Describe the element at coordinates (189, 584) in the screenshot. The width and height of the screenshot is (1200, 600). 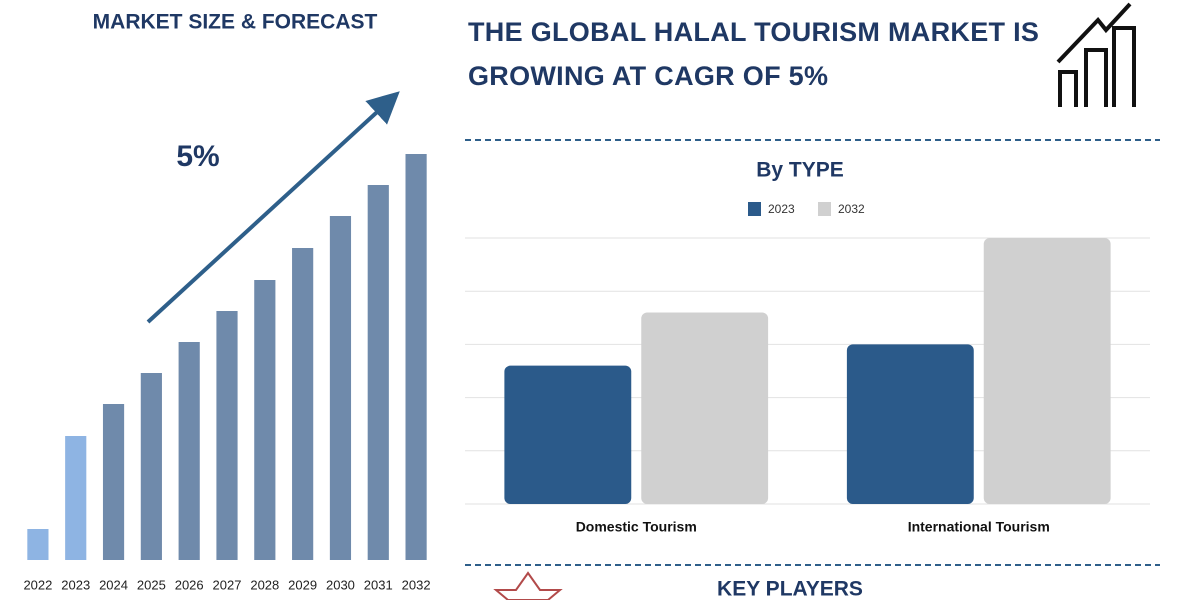
I see `x-tick-label: 2026` at that location.